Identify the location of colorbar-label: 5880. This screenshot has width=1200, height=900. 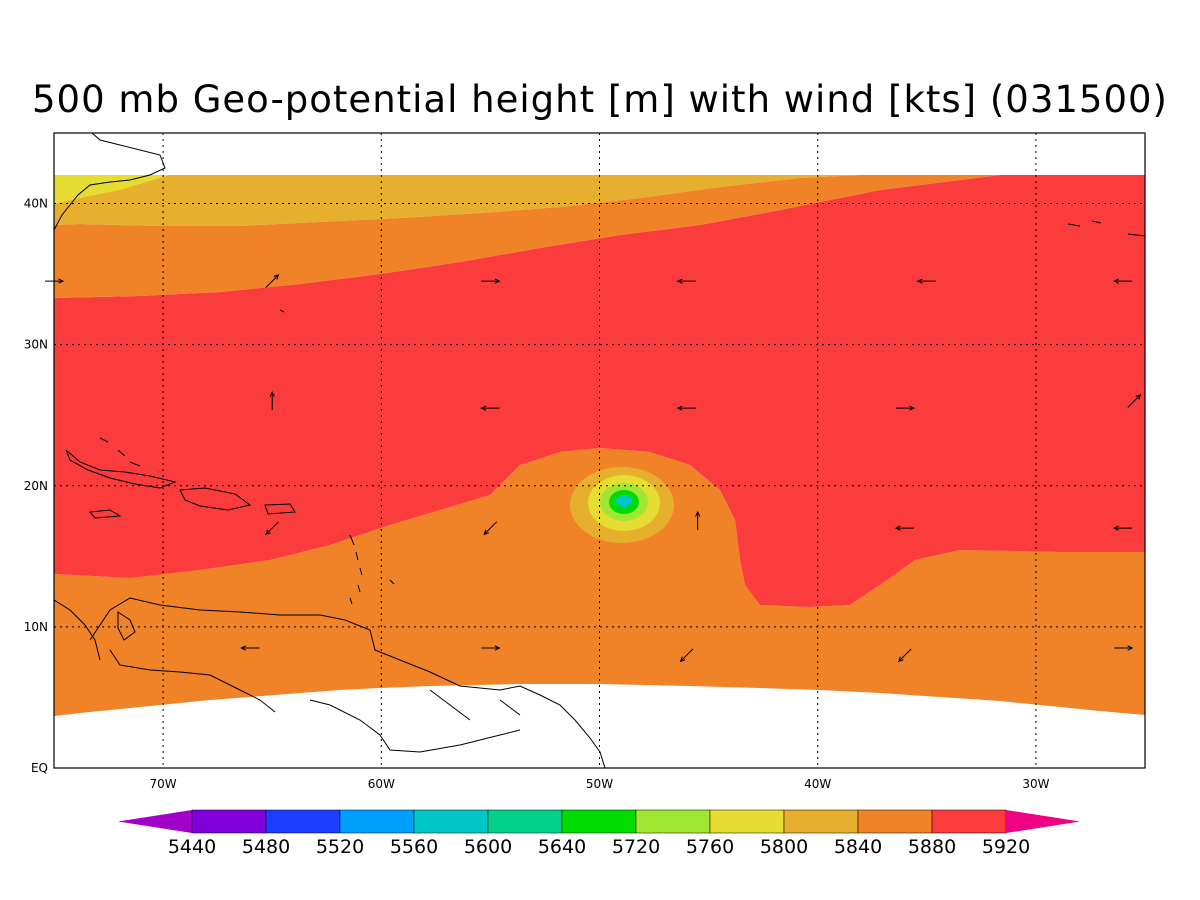
(932, 847).